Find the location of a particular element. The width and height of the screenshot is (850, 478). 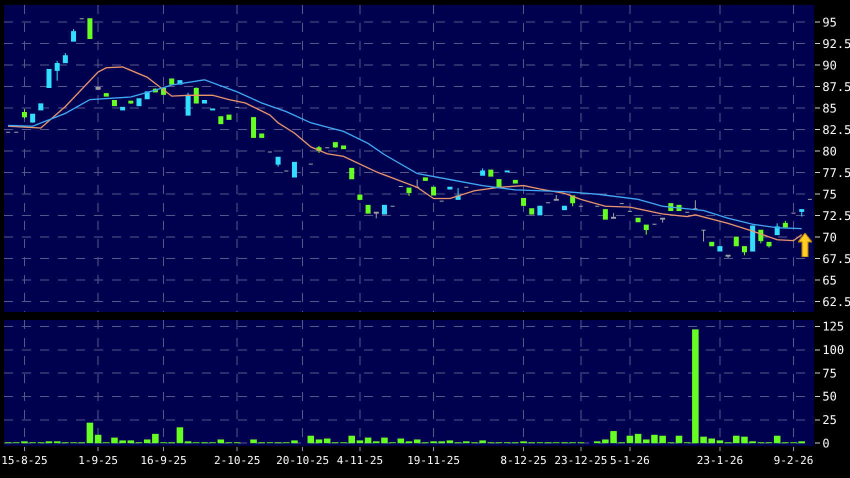

y-tick-label: 80 is located at coordinates (829, 151).